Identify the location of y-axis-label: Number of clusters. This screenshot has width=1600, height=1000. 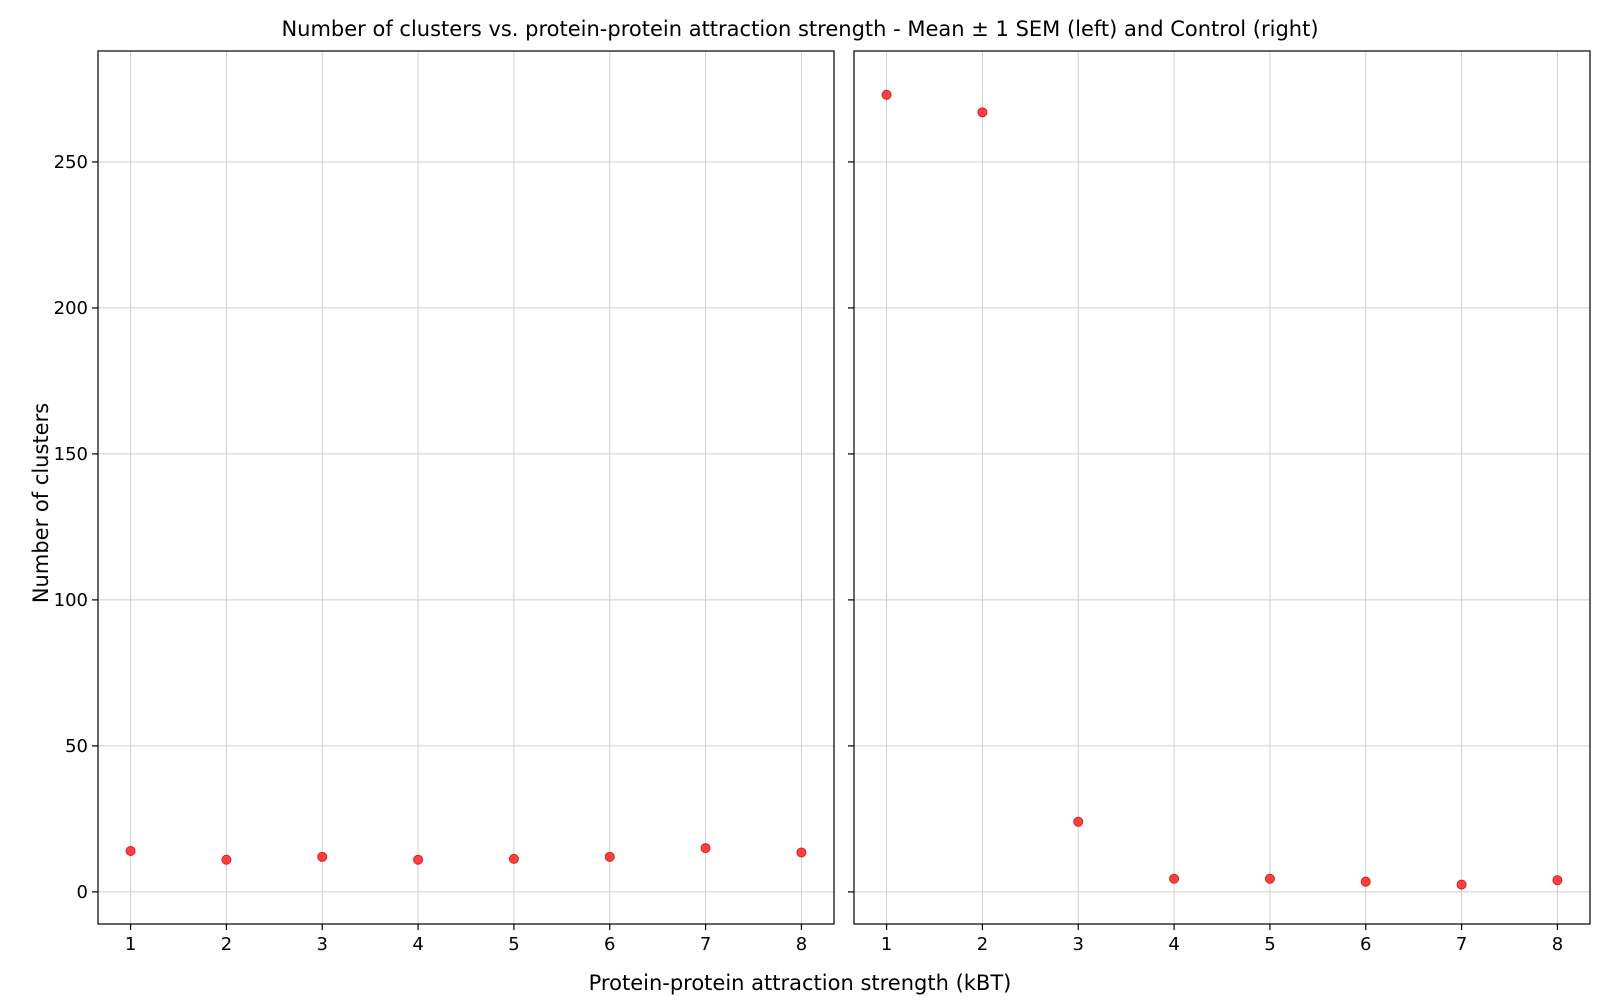
(41, 503).